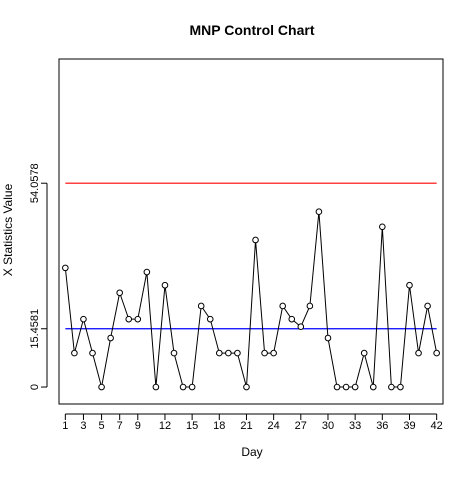 This screenshot has height=478, width=474. What do you see at coordinates (38, 276) in the screenshot?
I see `y-axis: 0 15.4581 54.0578` at bounding box center [38, 276].